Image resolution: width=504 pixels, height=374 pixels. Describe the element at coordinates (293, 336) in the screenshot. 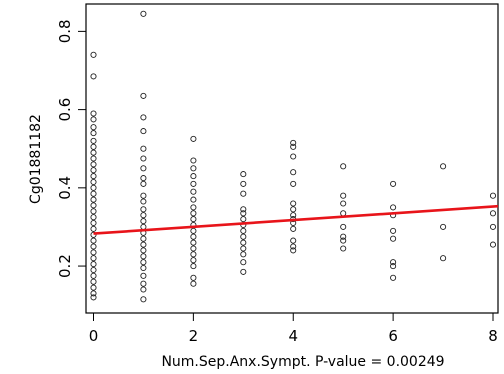

I see `x-tick-label: 4` at that location.